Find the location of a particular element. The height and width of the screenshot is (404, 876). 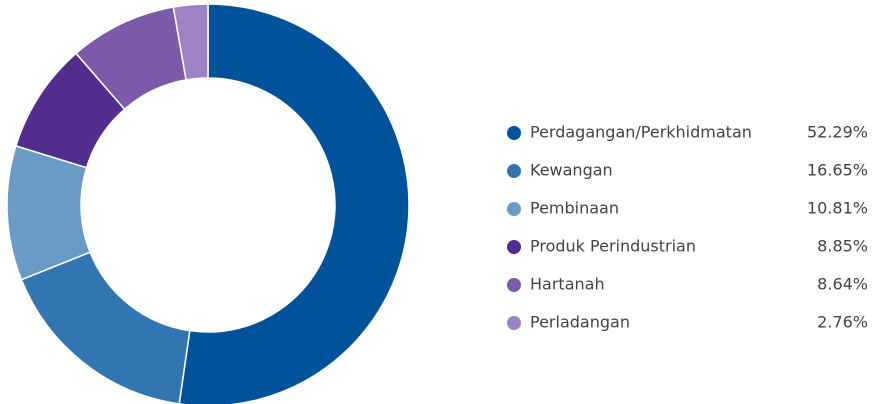

legend-label: Pembinaan is located at coordinates (574, 208).